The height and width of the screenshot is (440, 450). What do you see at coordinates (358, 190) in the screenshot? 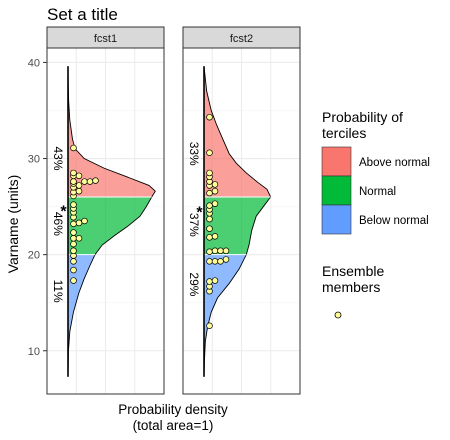
I see `legend-item: Normal` at bounding box center [358, 190].